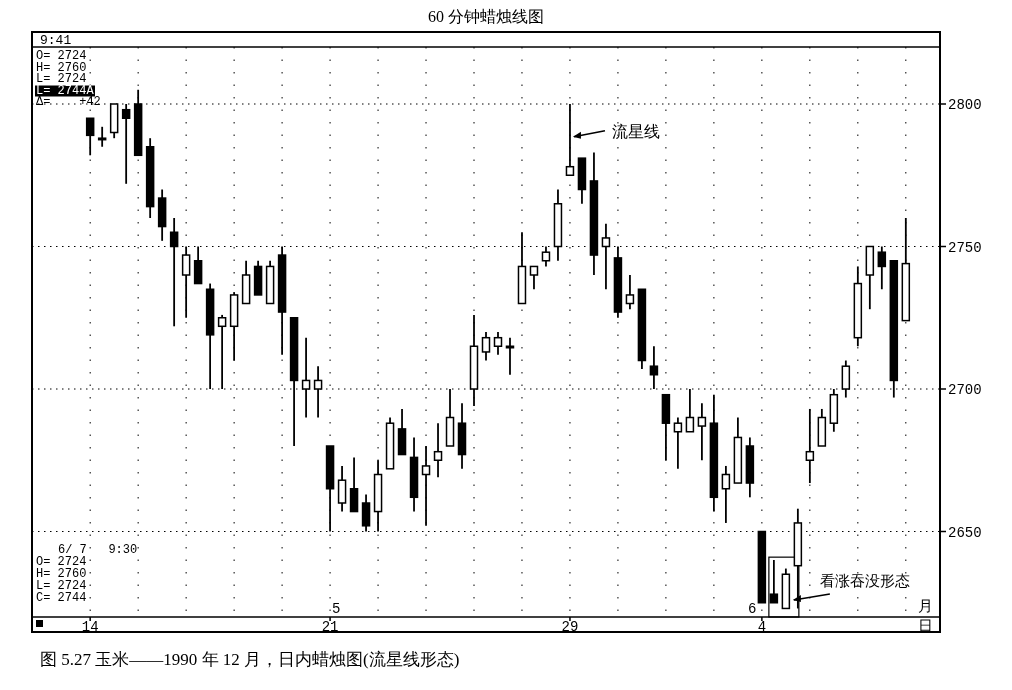  What do you see at coordinates (965, 247) in the screenshot?
I see `y-tick-label: 2750` at bounding box center [965, 247].